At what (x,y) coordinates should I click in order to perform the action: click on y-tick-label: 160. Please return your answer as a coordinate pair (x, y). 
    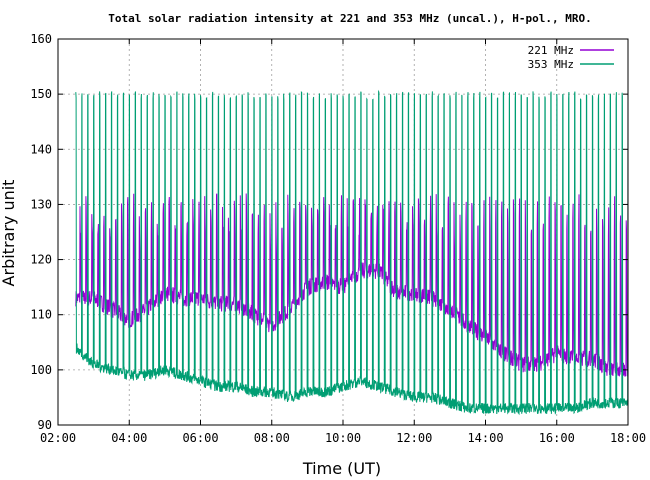
    Looking at the image, I should click on (41, 39).